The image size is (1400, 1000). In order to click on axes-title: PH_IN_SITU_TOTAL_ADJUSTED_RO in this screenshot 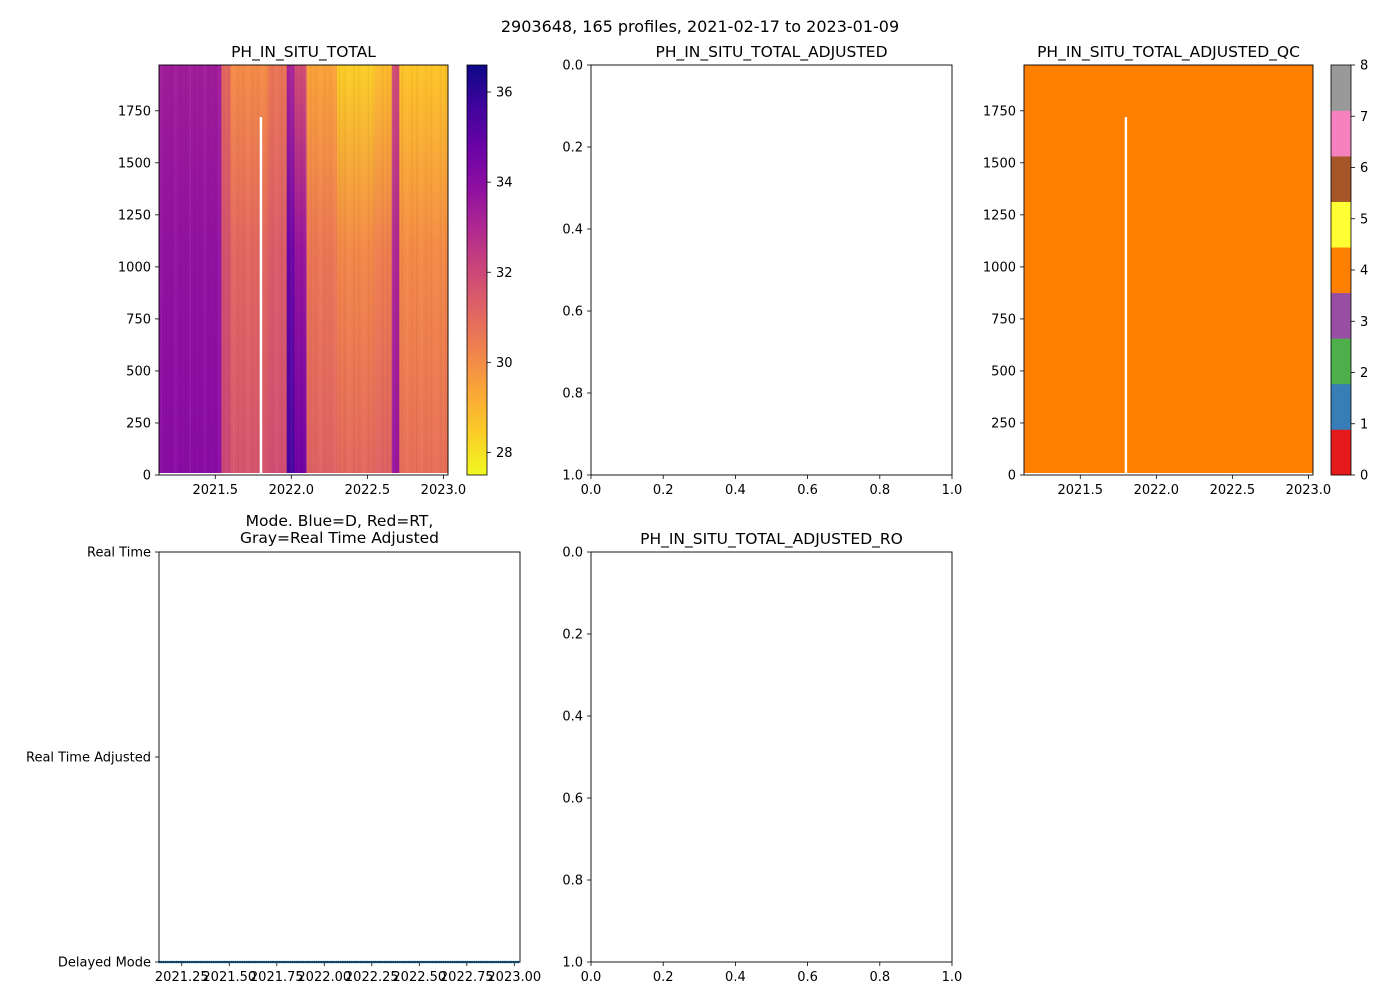, I will do `click(771, 539)`.